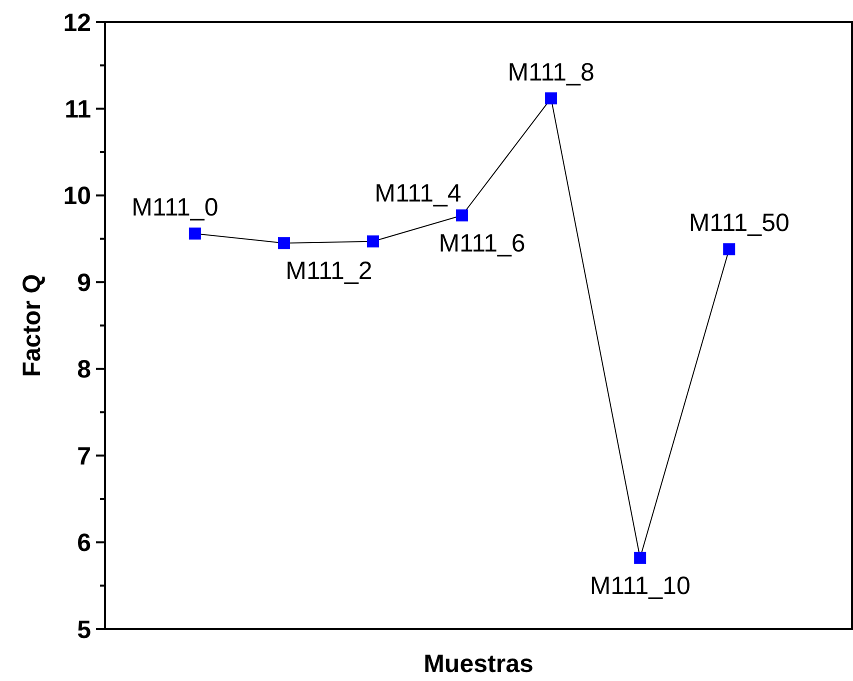 The width and height of the screenshot is (853, 681). Describe the element at coordinates (84, 282) in the screenshot. I see `y-tick-label: 9` at that location.